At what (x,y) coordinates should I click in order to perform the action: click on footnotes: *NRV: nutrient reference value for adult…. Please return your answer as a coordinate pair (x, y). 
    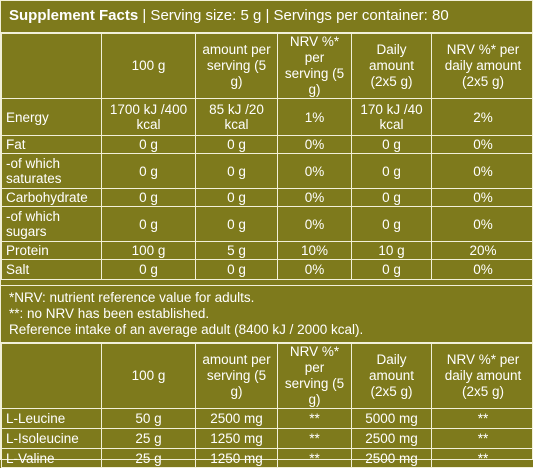
    Looking at the image, I should click on (267, 314).